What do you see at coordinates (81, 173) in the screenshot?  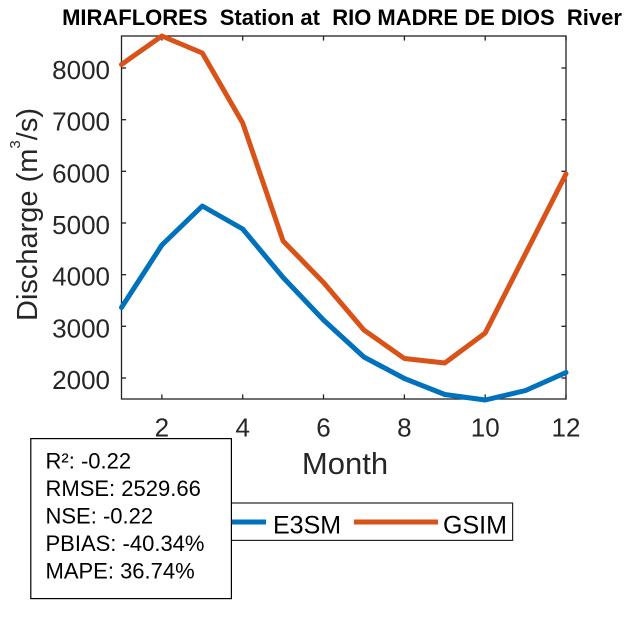 I see `svg-text: 6000` at bounding box center [81, 173].